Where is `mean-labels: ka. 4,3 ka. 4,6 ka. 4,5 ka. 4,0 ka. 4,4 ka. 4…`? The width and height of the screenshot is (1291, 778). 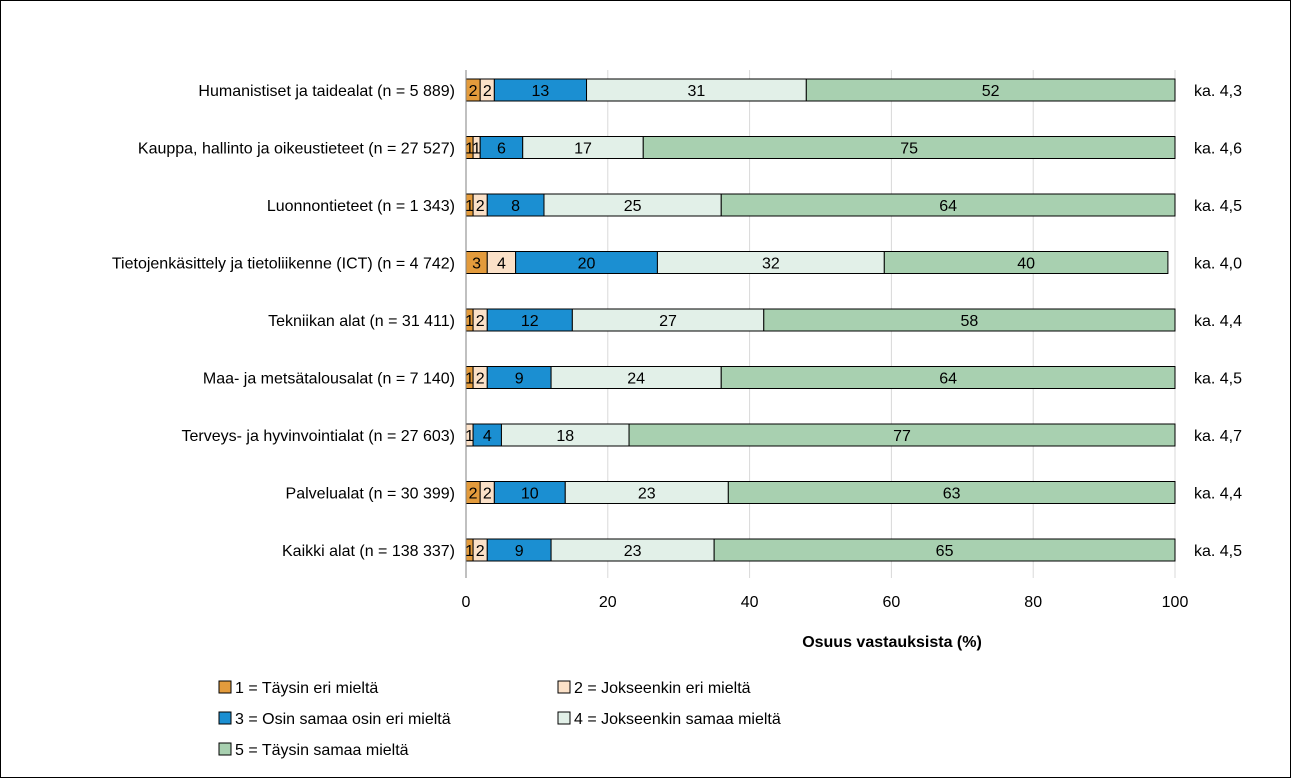 mean-labels: ka. 4,3 ka. 4,6 ka. 4,5 ka. 4,0 ka. 4,4 ka. 4… is located at coordinates (1218, 321).